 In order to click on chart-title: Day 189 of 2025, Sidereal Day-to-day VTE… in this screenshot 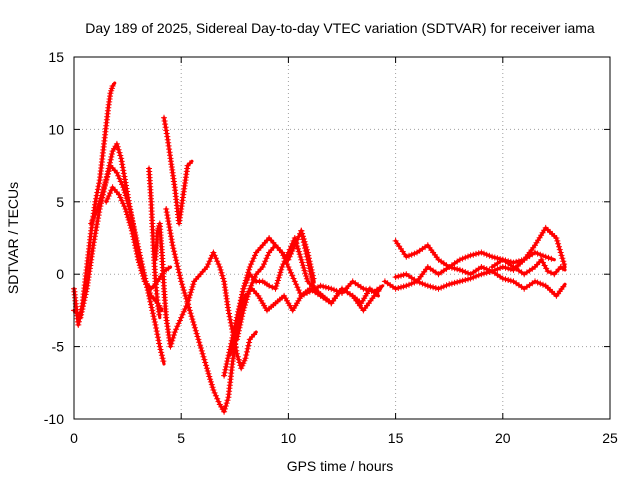, I will do `click(340, 28)`.